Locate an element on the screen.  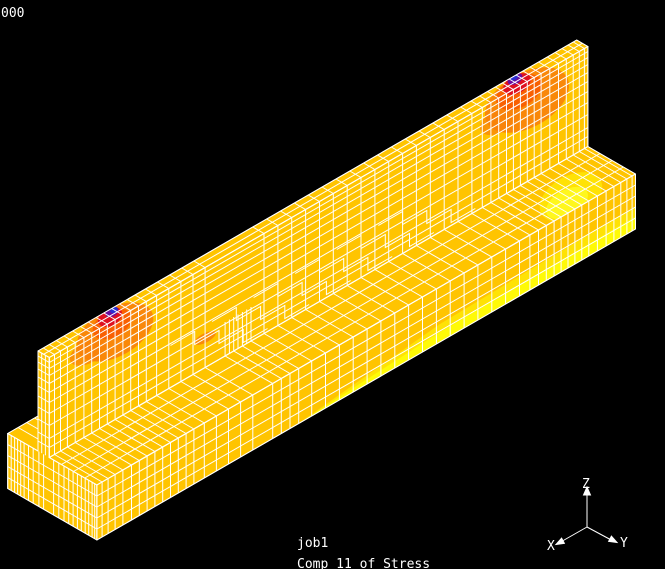
triad-x-label: X is located at coordinates (551, 546).